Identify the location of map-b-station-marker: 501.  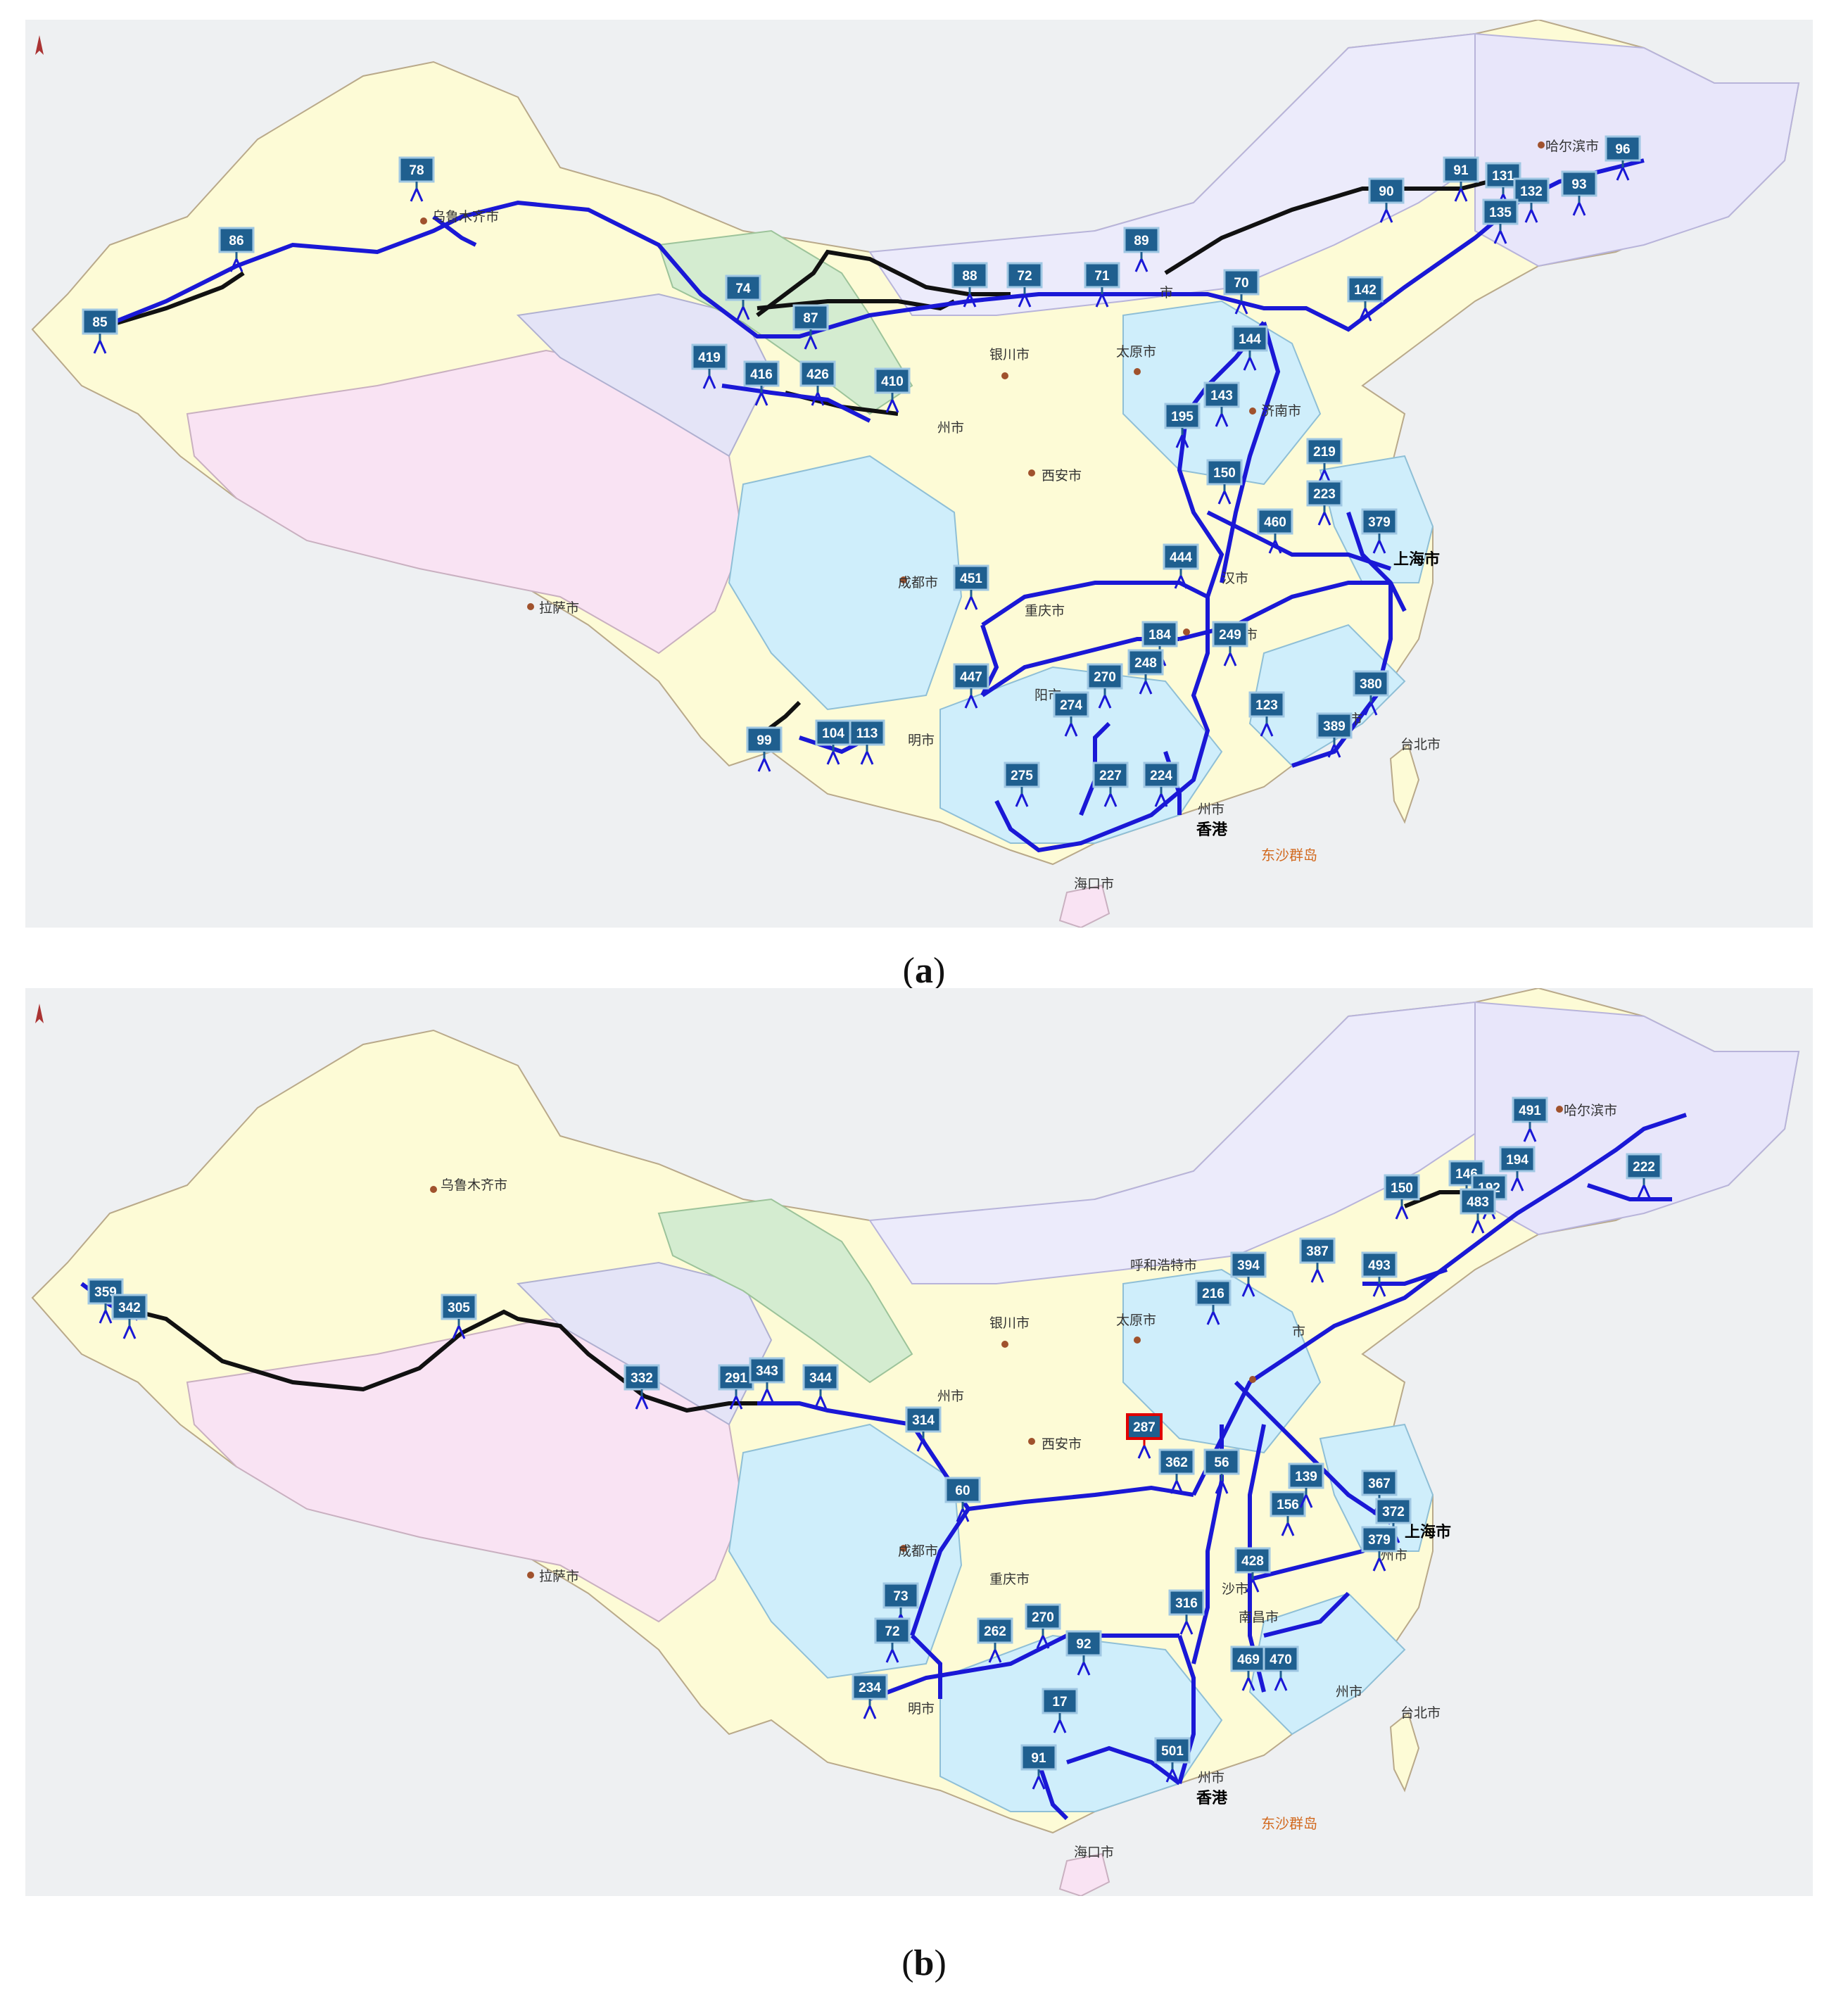
(1172, 1760).